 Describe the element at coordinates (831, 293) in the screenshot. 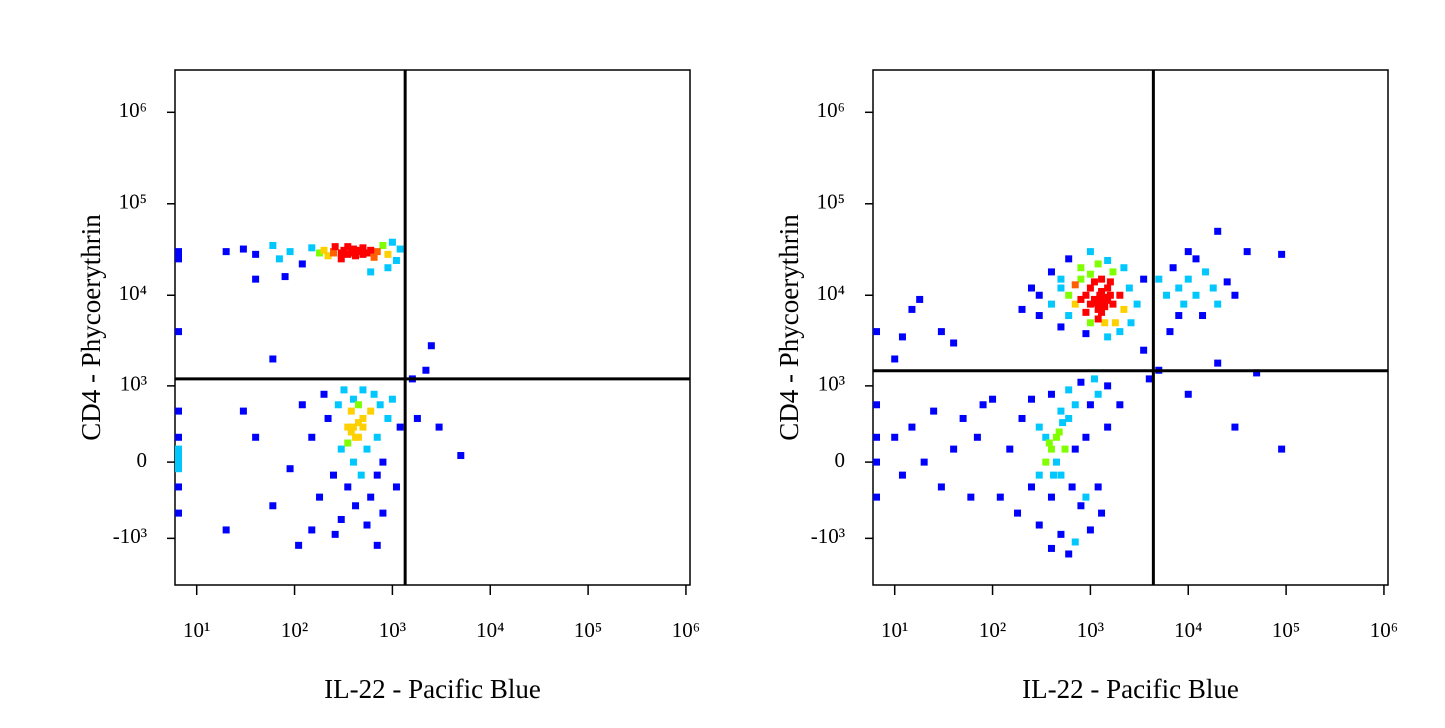

I see `y-tick-label: 10⁴` at that location.